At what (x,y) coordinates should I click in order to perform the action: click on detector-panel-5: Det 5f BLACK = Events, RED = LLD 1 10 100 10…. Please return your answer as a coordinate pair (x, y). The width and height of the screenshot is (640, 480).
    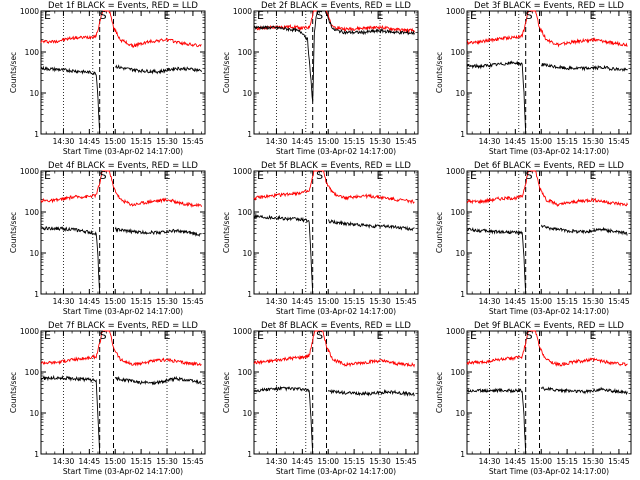
    Looking at the image, I should click on (319, 240).